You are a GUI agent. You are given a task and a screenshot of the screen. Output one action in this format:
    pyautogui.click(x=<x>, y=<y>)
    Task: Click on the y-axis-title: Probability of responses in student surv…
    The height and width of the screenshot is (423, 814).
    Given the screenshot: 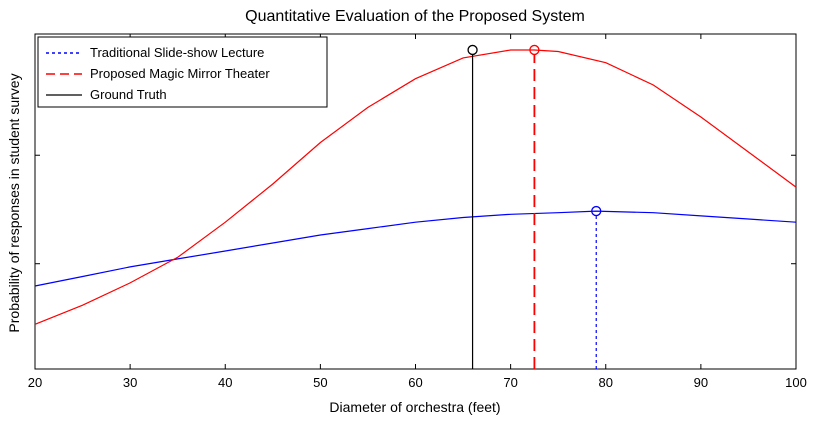 What is the action you would take?
    pyautogui.click(x=14, y=202)
    